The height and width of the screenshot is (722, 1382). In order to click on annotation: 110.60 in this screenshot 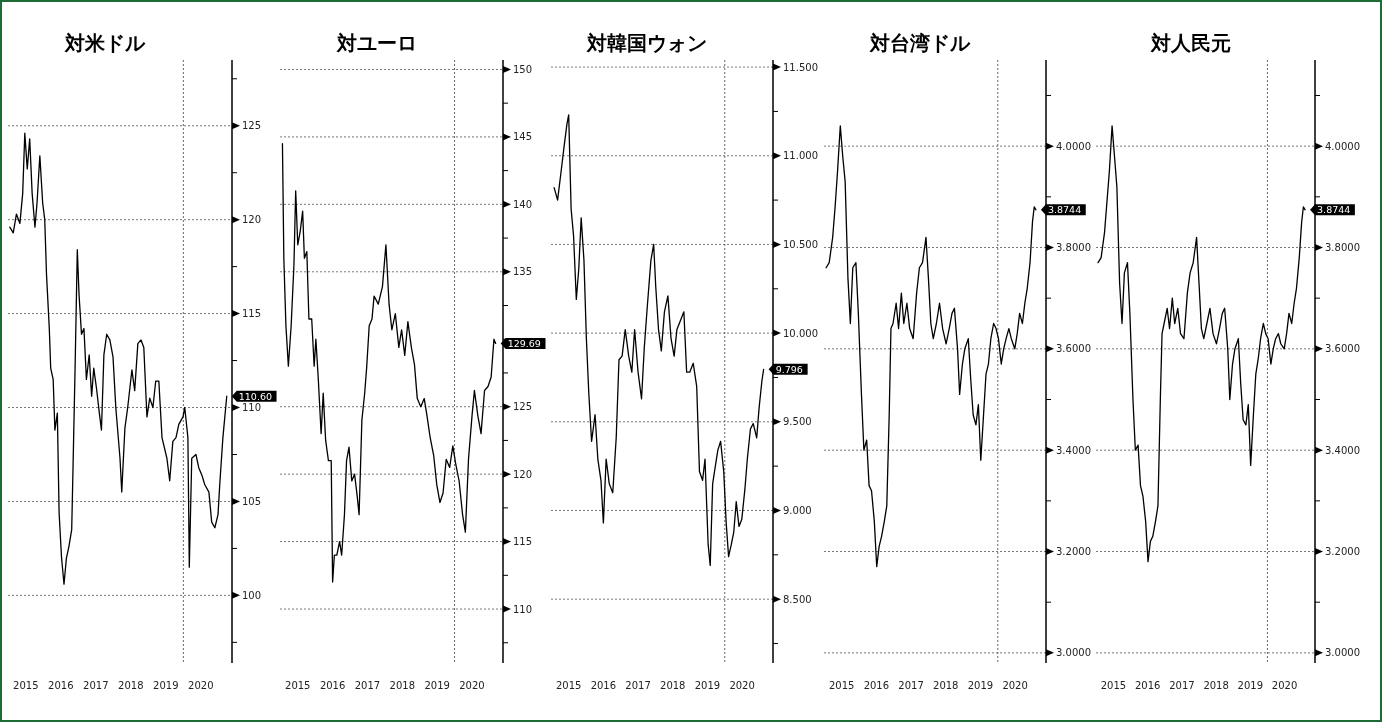, I will do `click(255, 396)`.